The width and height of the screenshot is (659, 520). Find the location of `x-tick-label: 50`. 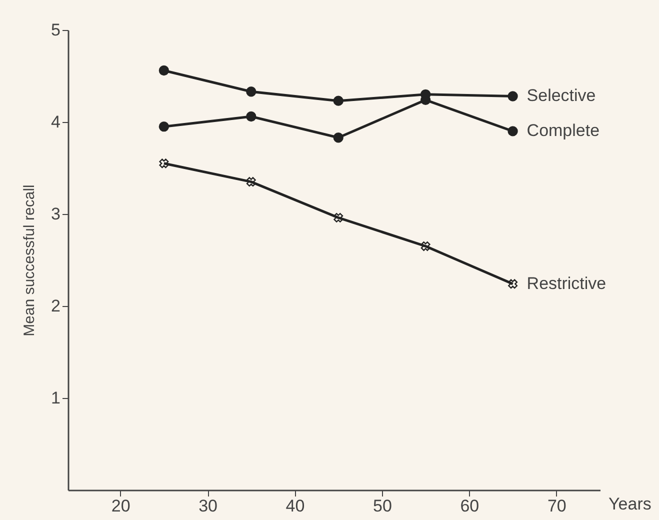

x-tick-label: 50 is located at coordinates (382, 506).